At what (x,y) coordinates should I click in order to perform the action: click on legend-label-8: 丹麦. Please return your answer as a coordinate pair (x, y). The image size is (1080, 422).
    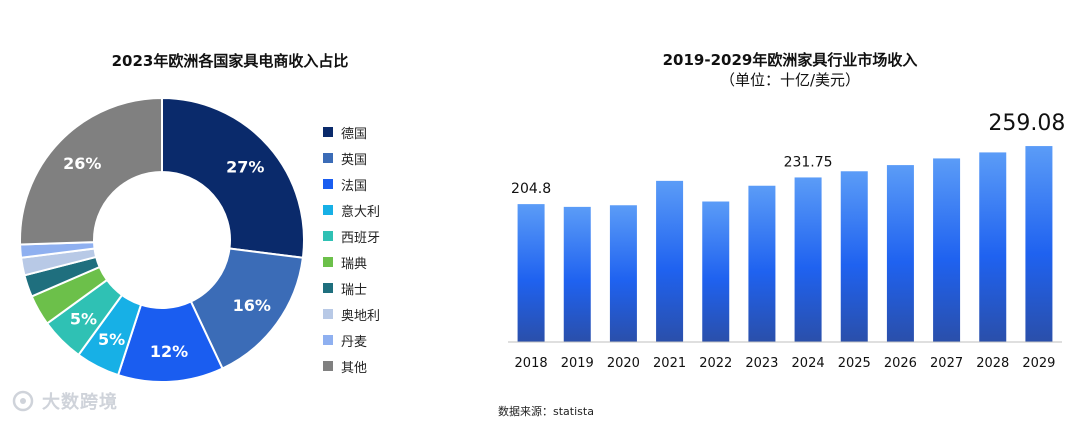
    Looking at the image, I should click on (354, 342).